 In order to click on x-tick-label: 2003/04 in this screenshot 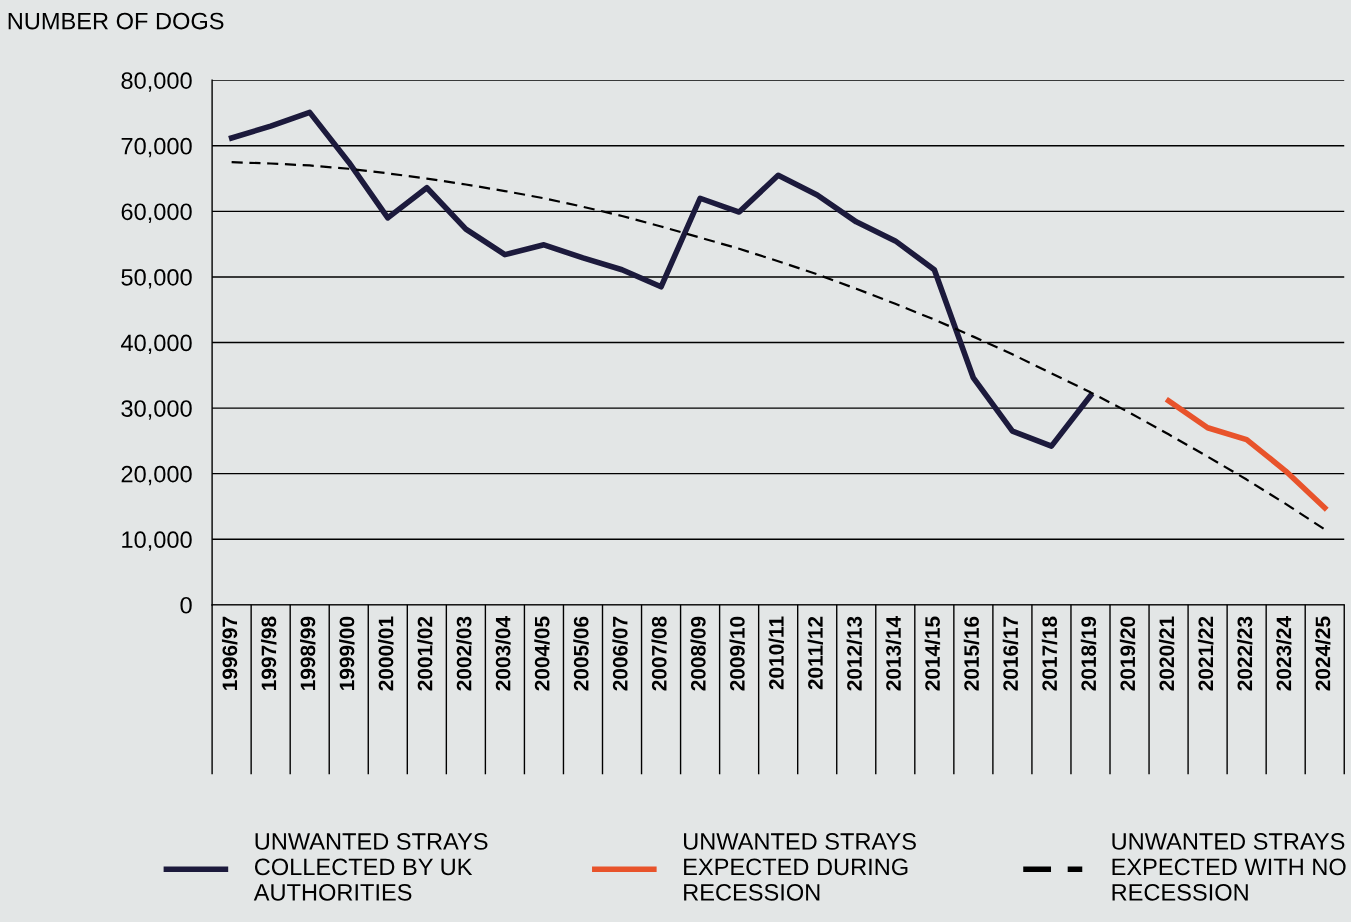, I will do `click(503, 653)`.